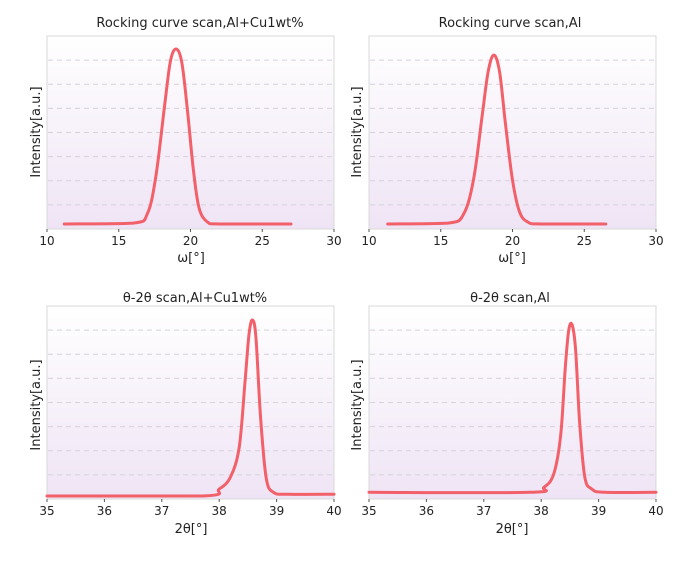 The width and height of the screenshot is (700, 575). I want to click on chart-title: θ-2θ scan,Al+Cu1wt%, so click(195, 298).